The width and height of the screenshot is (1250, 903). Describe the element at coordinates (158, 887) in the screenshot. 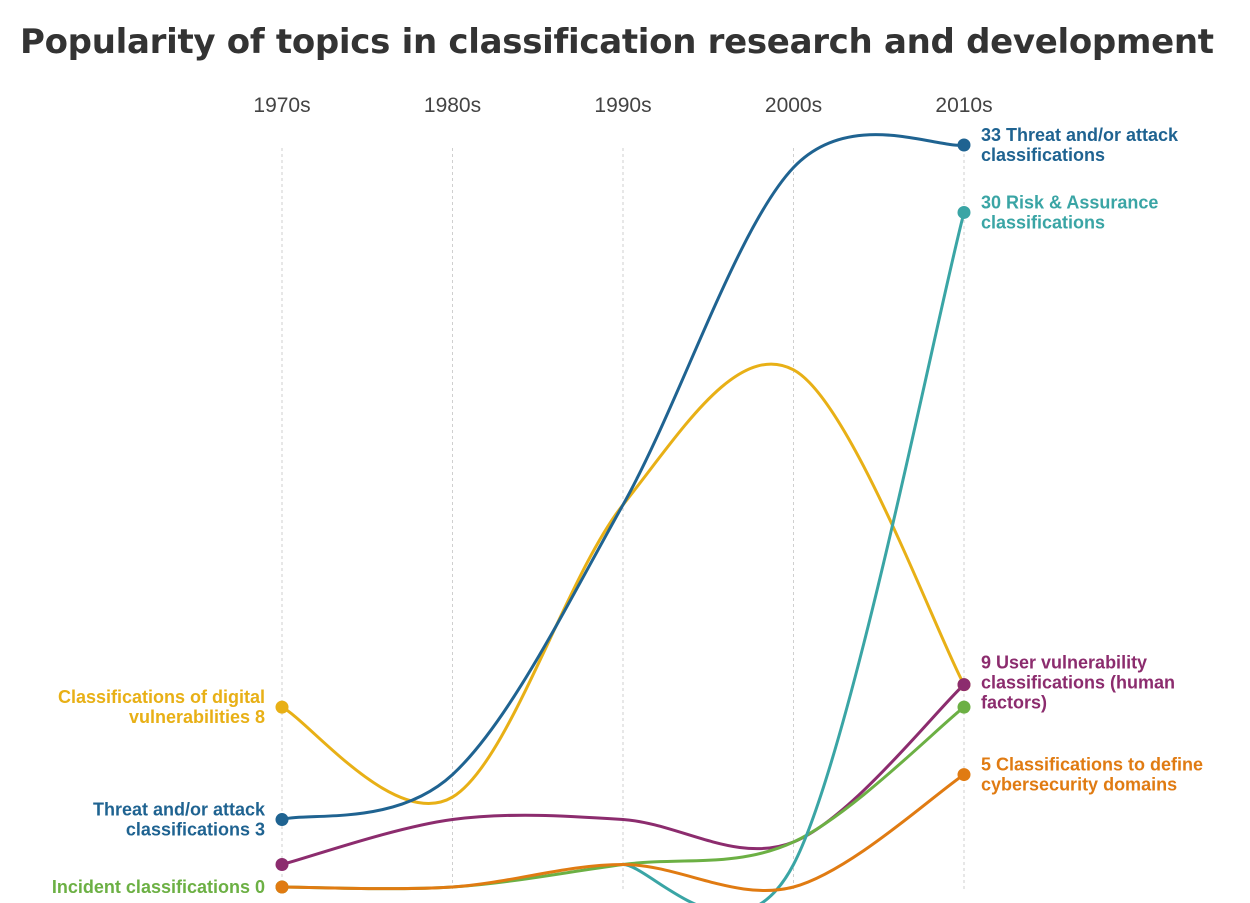

I see `start-label-incident-classifications: Incident classifications 0` at that location.